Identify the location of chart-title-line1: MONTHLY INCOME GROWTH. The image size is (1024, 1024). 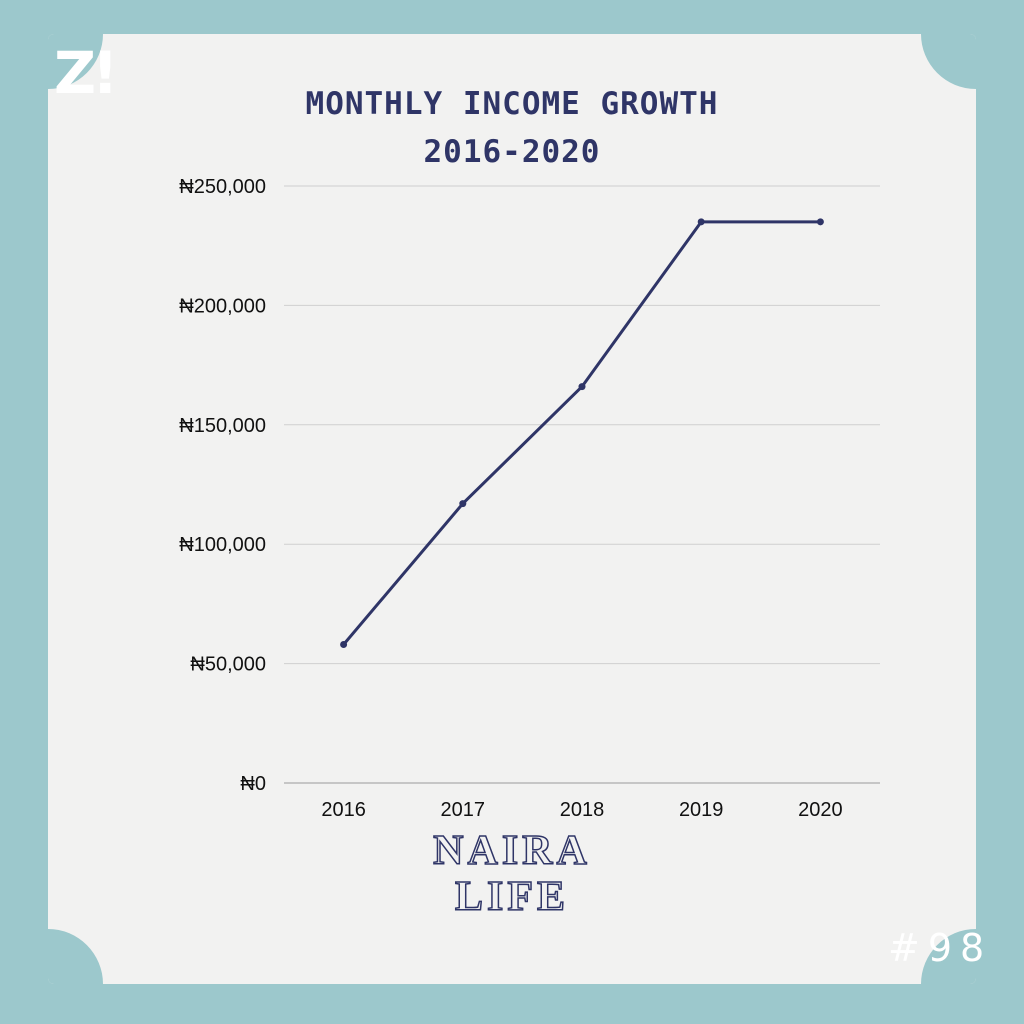
(512, 104).